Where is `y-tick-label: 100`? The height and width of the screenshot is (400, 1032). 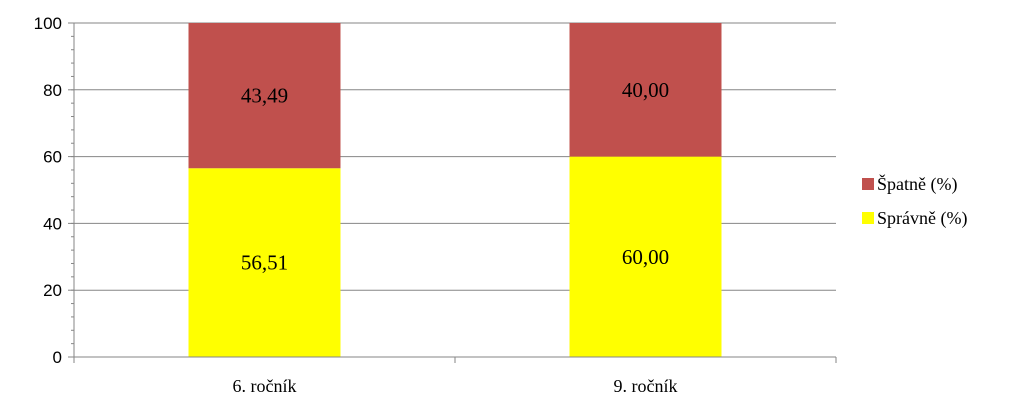
y-tick-label: 100 is located at coordinates (48, 23).